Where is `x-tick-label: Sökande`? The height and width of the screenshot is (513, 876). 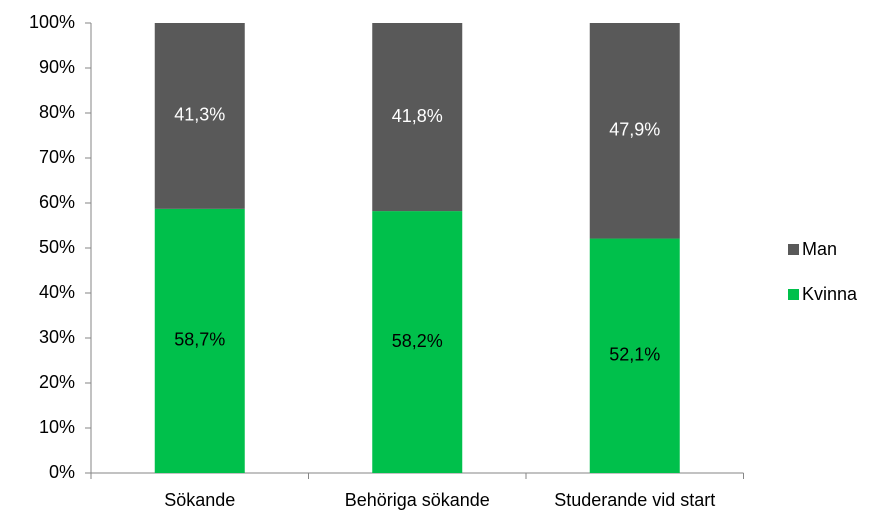
x-tick-label: Sökande is located at coordinates (199, 500).